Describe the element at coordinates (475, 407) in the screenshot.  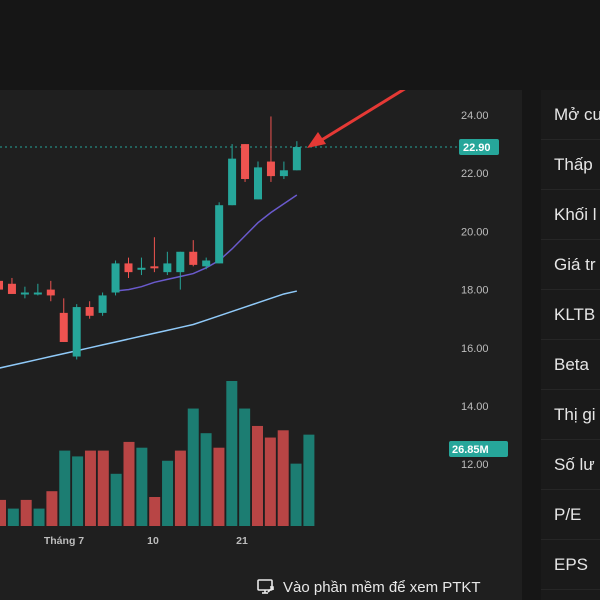
I see `y-tick-label: 14.00` at that location.